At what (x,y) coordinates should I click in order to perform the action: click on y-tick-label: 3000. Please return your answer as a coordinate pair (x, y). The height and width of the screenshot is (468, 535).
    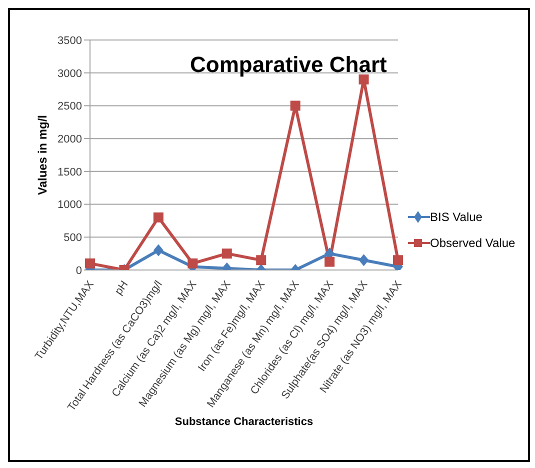
    Looking at the image, I should click on (70, 74).